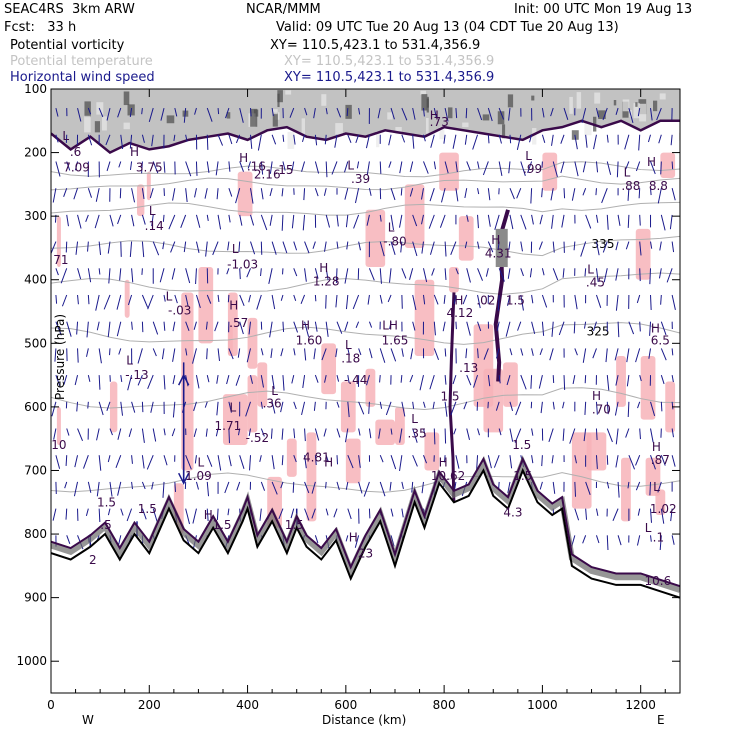 Image resolution: width=740 pixels, height=740 pixels. I want to click on pv-label: 1.60, so click(309, 341).